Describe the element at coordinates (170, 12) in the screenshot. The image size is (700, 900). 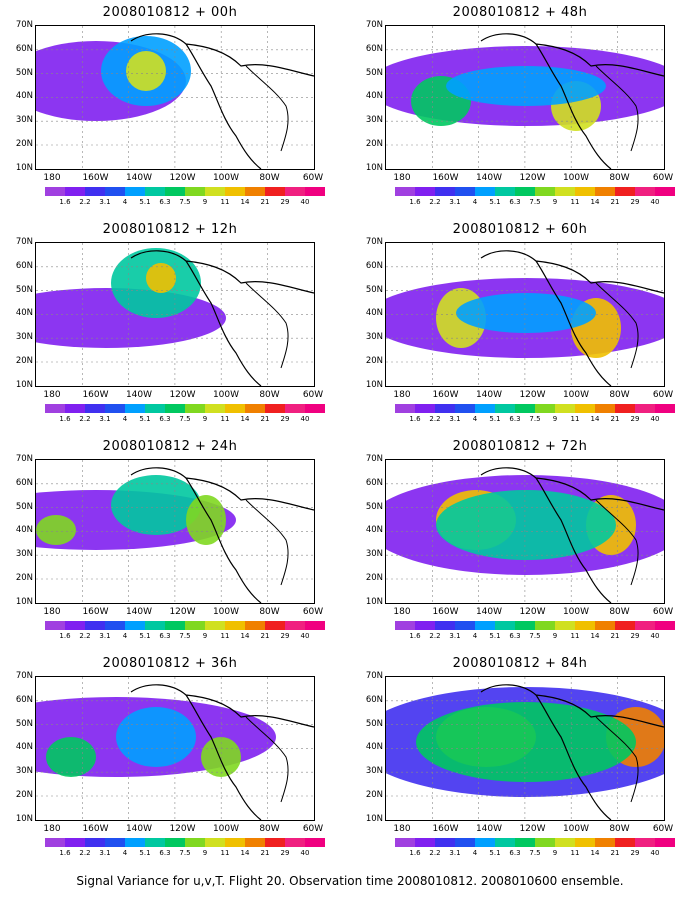
I see `panel-title: 2008010812 + 00h` at that location.